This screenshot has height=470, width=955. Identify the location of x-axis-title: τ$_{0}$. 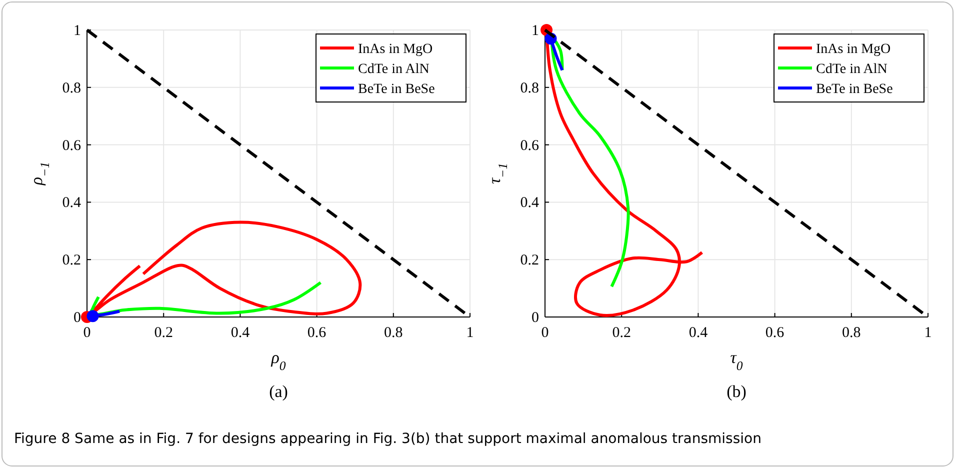
(737, 360).